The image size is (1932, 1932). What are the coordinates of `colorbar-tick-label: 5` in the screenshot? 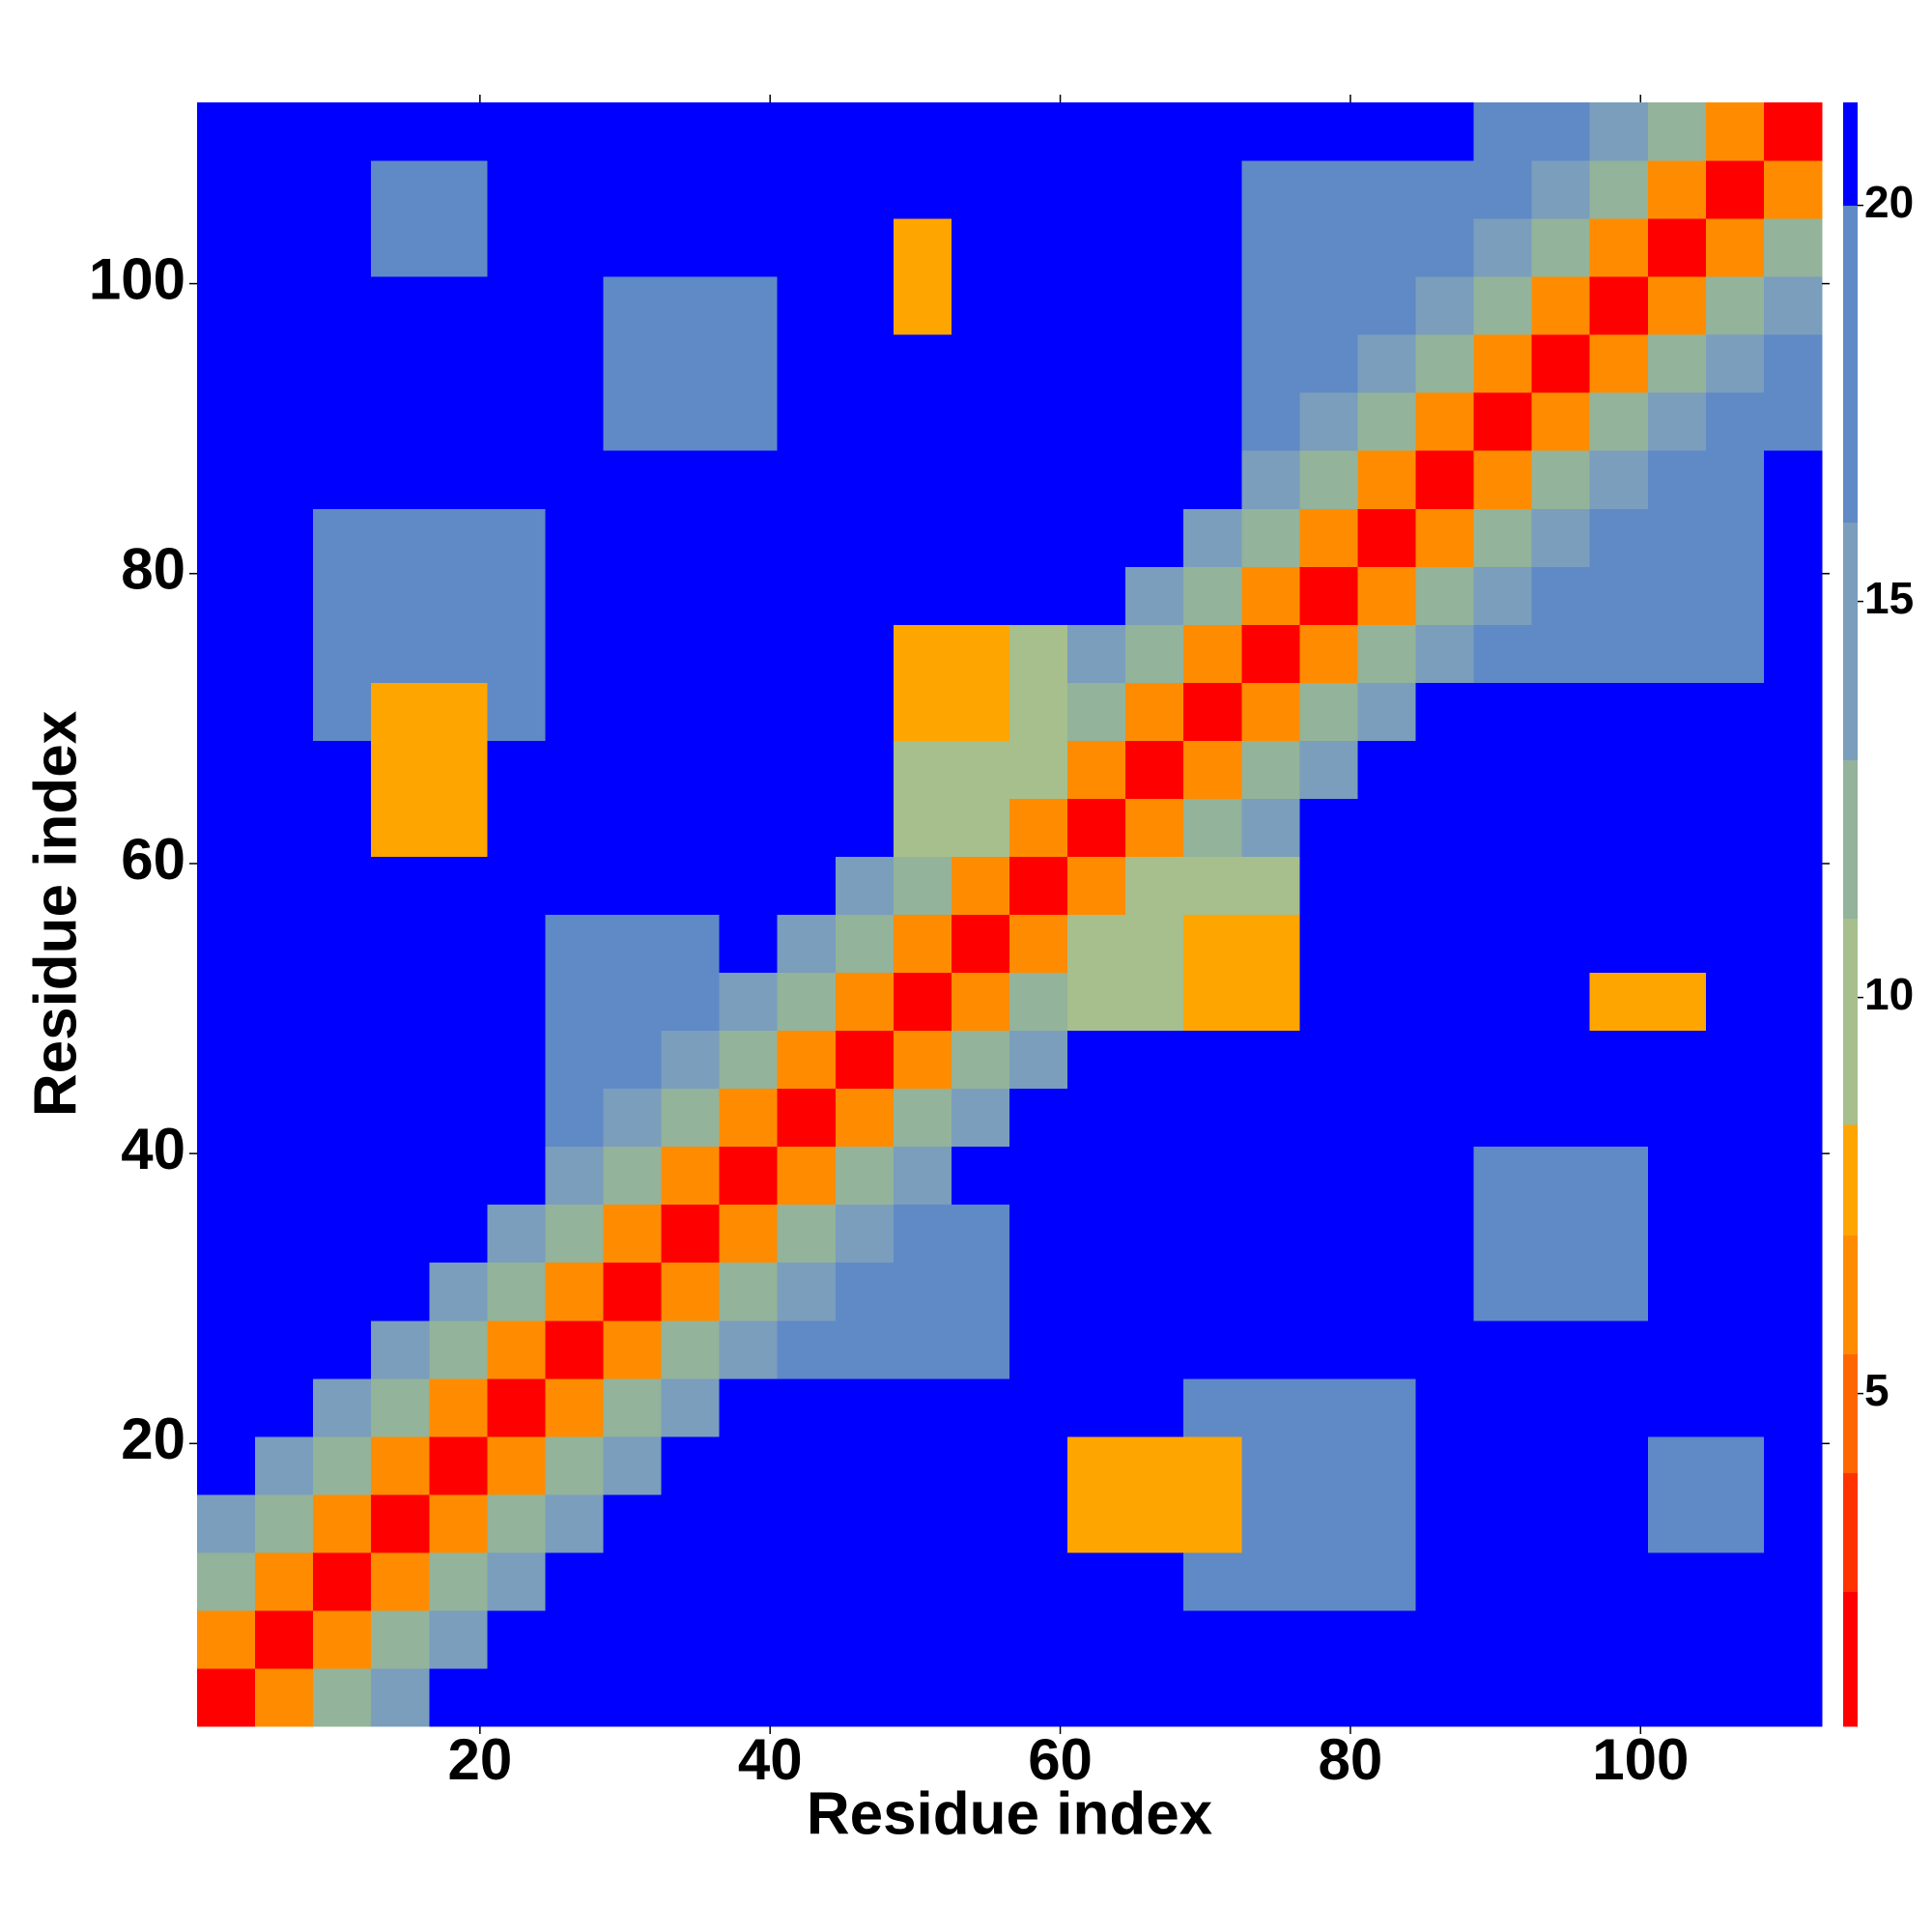 It's located at (1876, 1390).